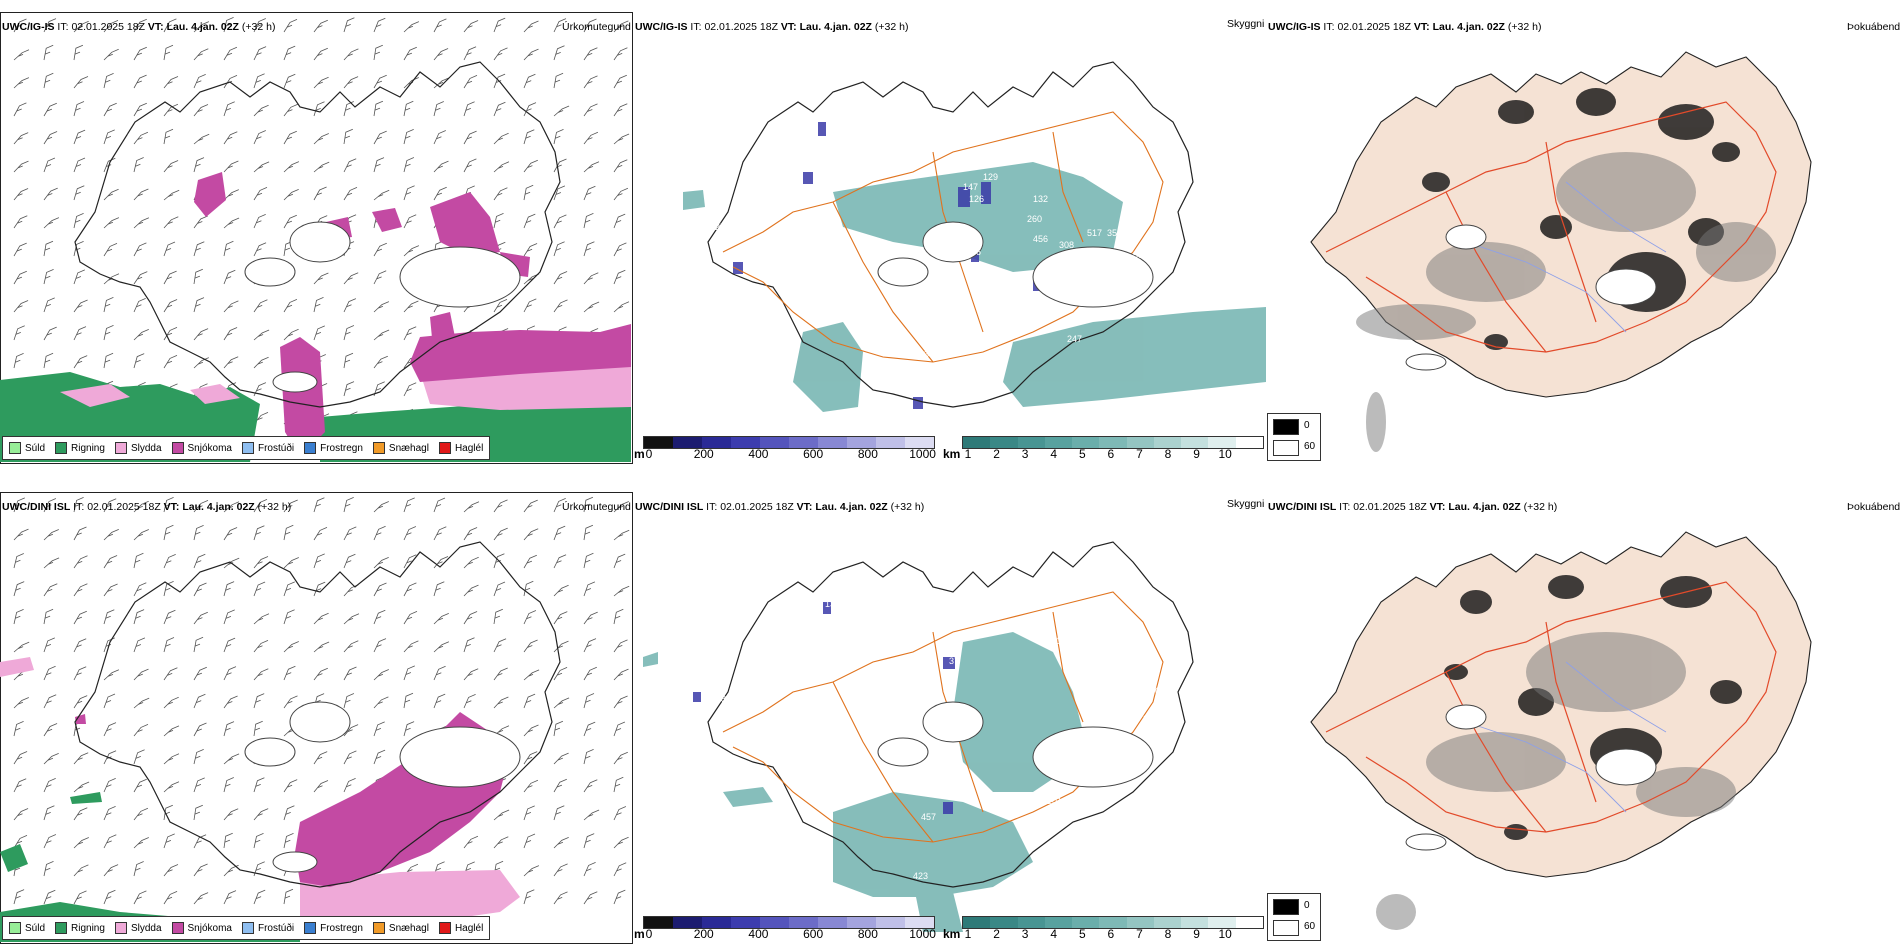 This screenshot has height=950, width=1900. I want to click on legend-swatch, so click(444, 448).